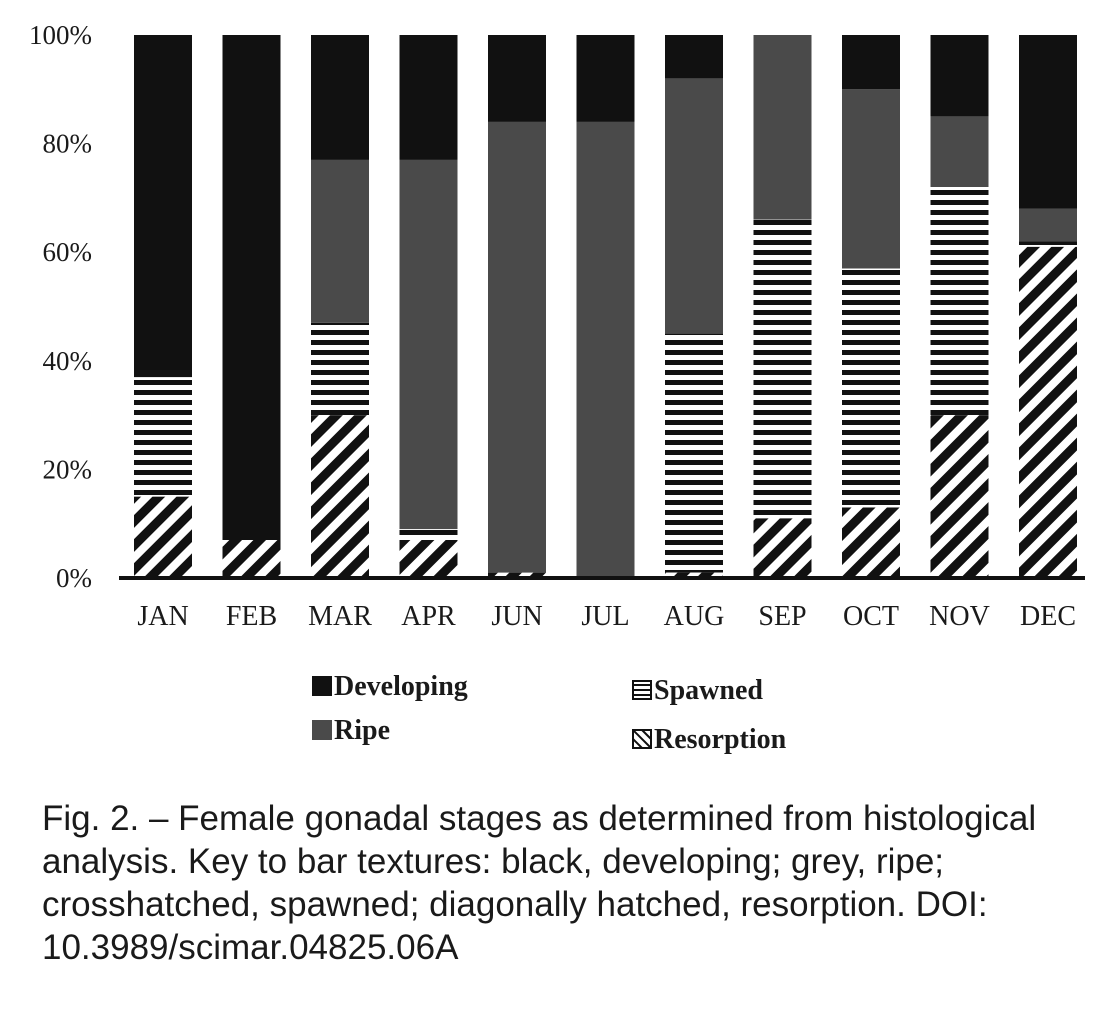 The height and width of the screenshot is (1025, 1102). Describe the element at coordinates (251, 559) in the screenshot. I see `bar-resorption-feb` at that location.